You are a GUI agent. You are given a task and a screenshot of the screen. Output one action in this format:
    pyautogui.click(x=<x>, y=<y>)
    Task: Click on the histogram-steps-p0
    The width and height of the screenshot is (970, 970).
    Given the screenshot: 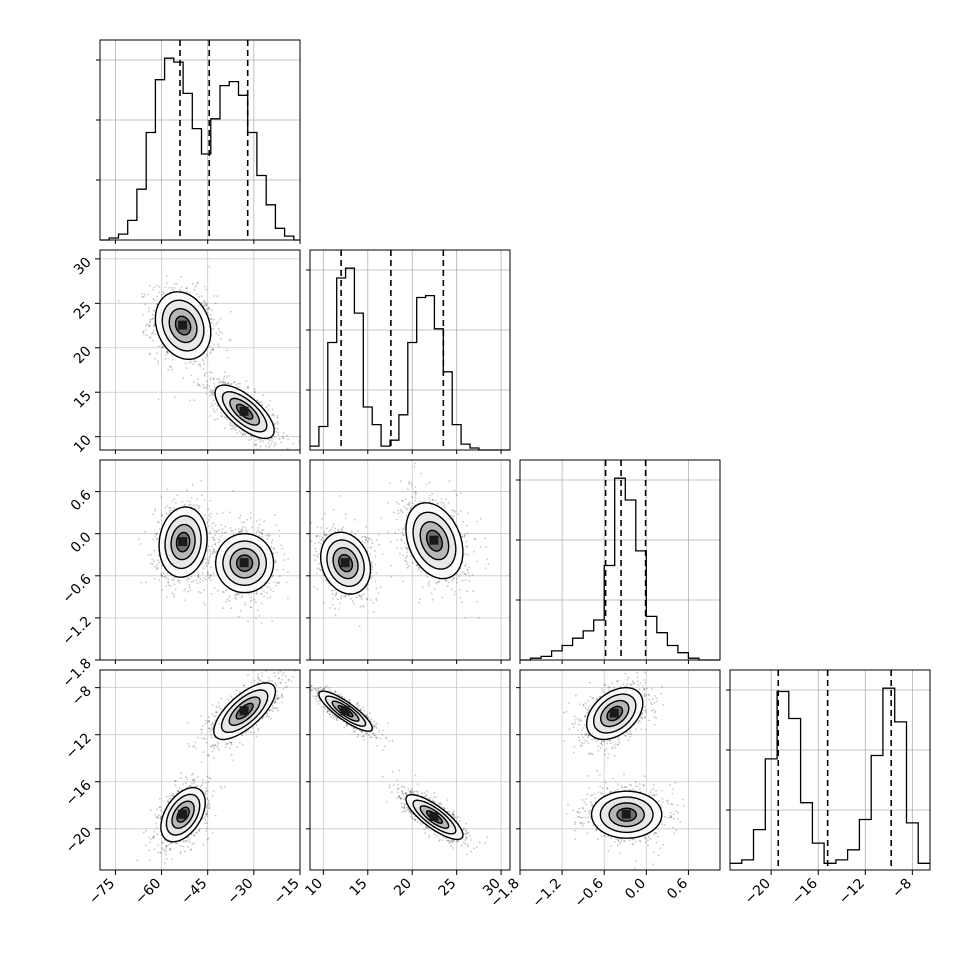 What is the action you would take?
    pyautogui.click(x=200, y=149)
    